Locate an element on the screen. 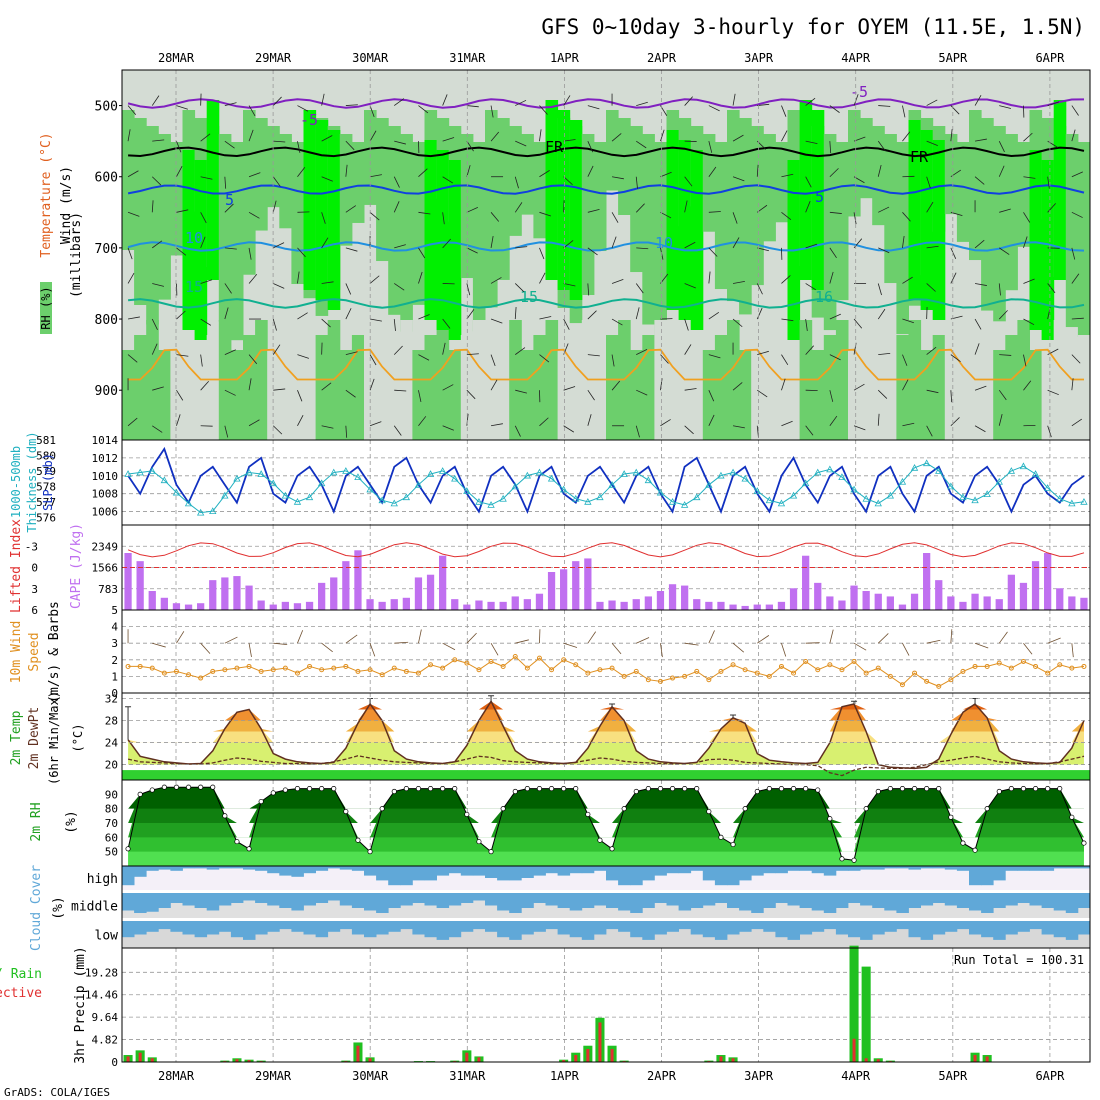 The image size is (1100, 1100). temperature-axis-label: Temperature (°C) is located at coordinates (46, 194).